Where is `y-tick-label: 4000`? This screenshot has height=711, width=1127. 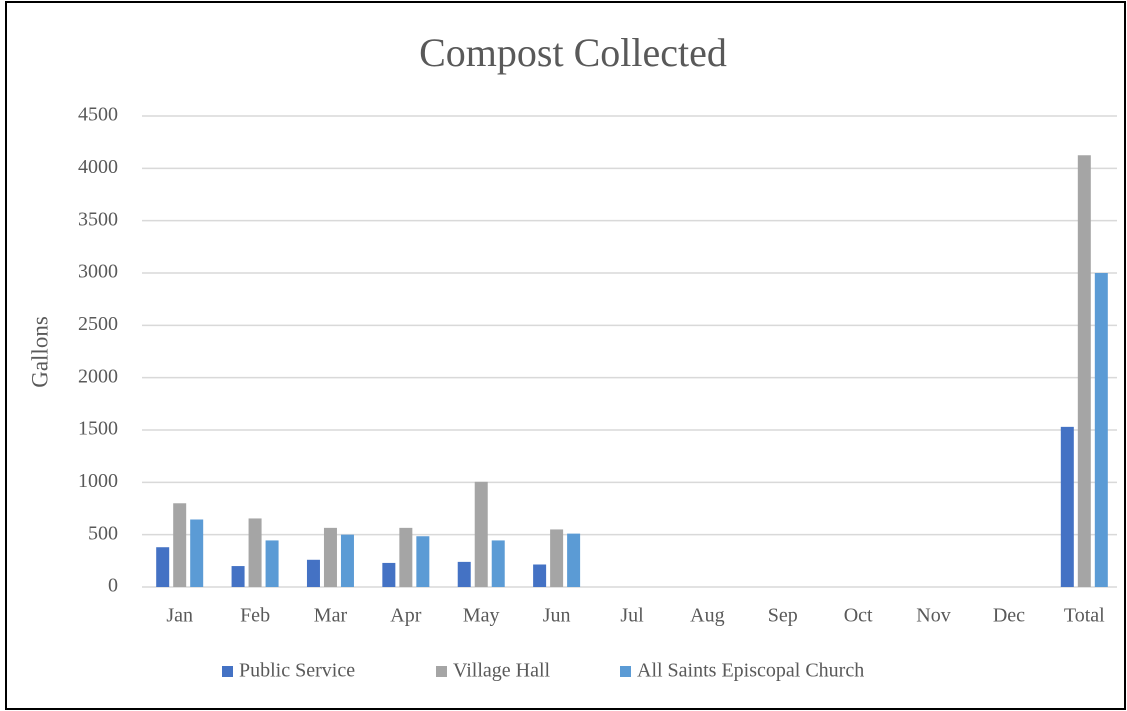 y-tick-label: 4000 is located at coordinates (98, 167).